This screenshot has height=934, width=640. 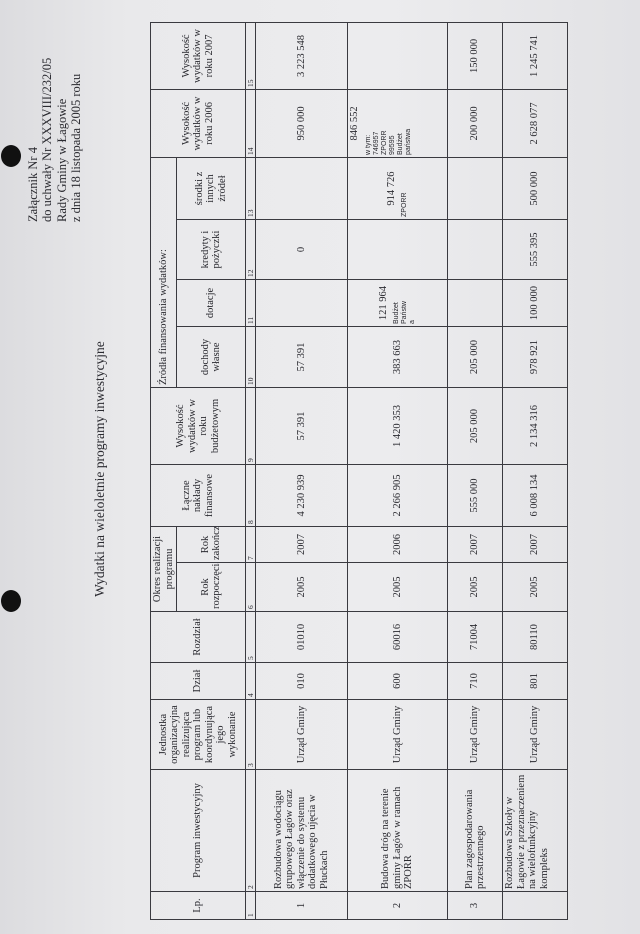 What do you see at coordinates (535, 637) in the screenshot?
I see `cell-value: 80110` at bounding box center [535, 637].